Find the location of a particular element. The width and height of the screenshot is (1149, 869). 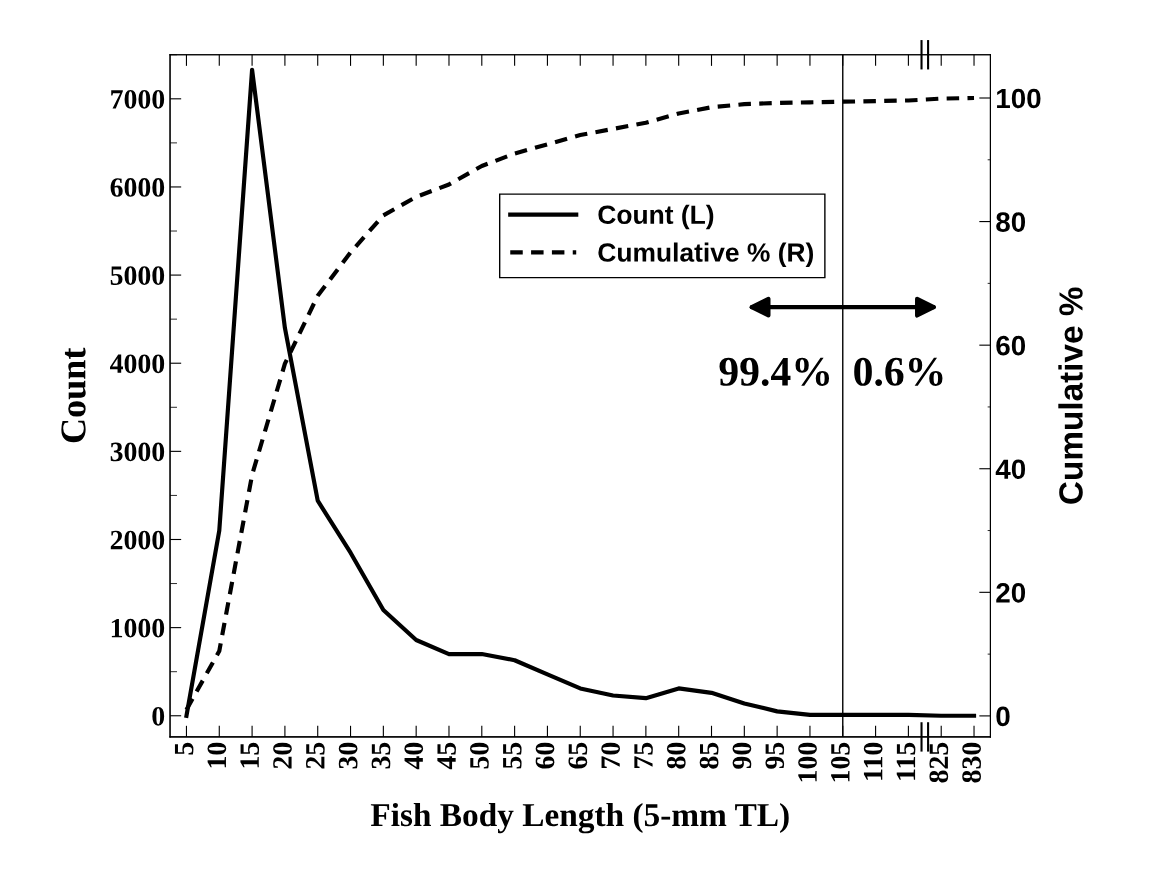

x-tick-label: 105 is located at coordinates (840, 762).